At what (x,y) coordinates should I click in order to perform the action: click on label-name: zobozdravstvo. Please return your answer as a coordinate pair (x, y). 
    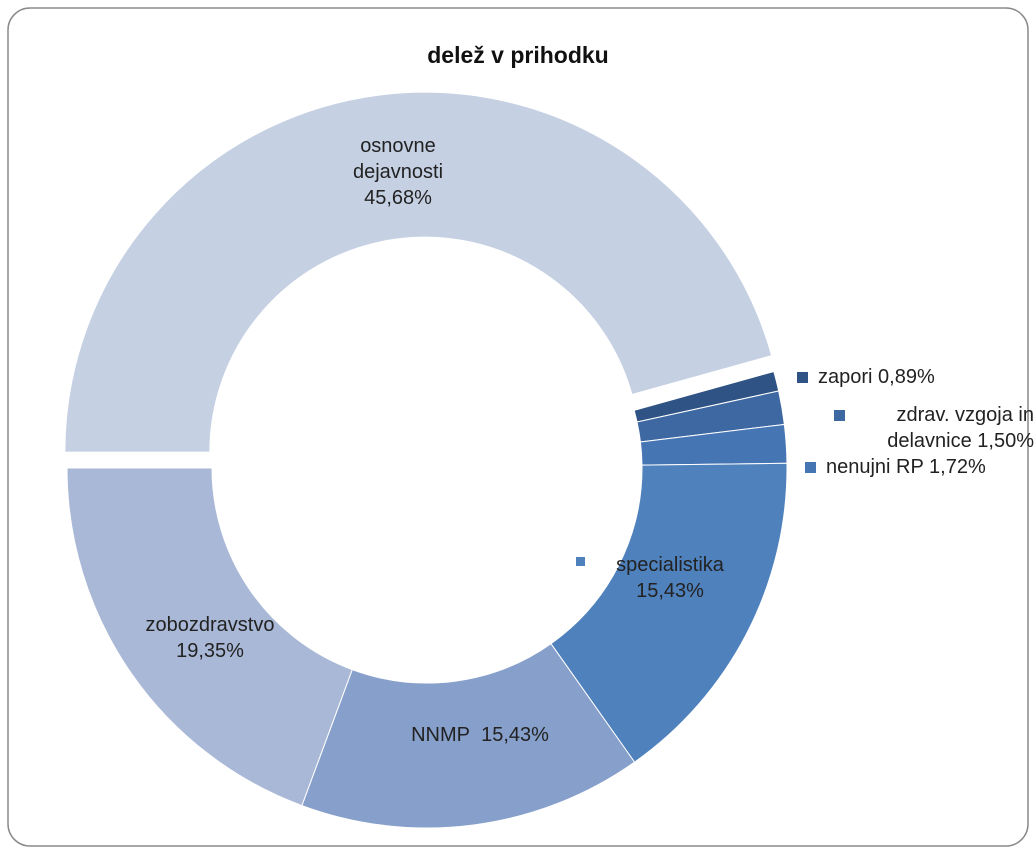
    Looking at the image, I should click on (210, 625).